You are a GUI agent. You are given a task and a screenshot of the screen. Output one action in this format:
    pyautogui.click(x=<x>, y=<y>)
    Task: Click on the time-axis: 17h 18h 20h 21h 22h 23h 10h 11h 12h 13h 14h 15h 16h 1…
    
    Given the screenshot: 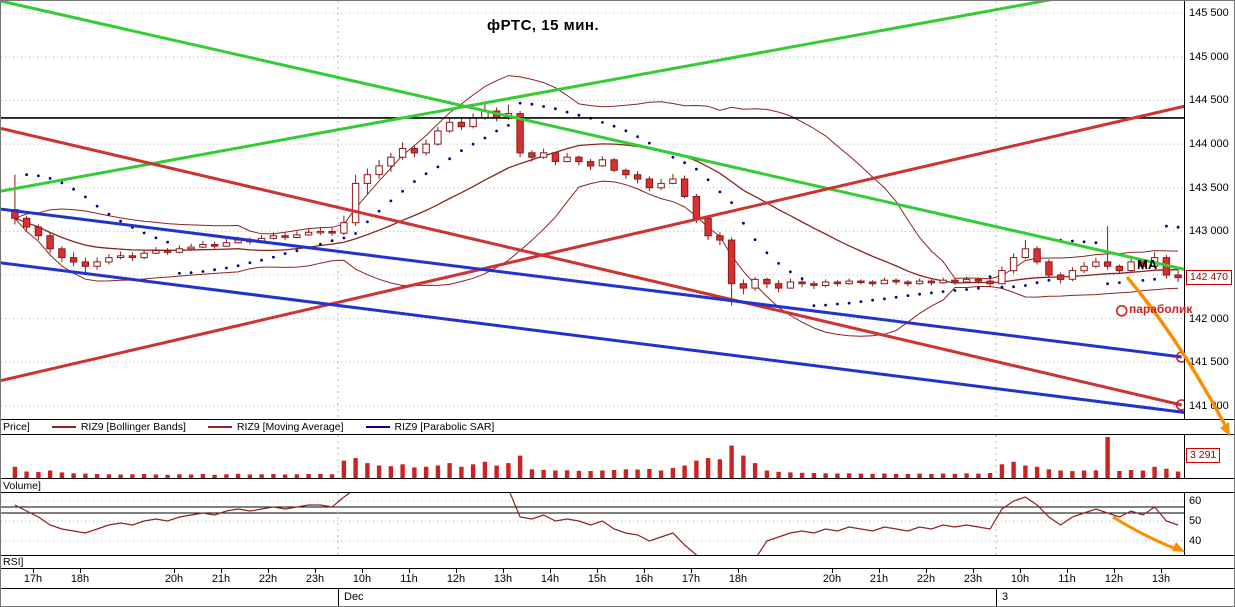 What is the action you would take?
    pyautogui.click(x=617, y=579)
    